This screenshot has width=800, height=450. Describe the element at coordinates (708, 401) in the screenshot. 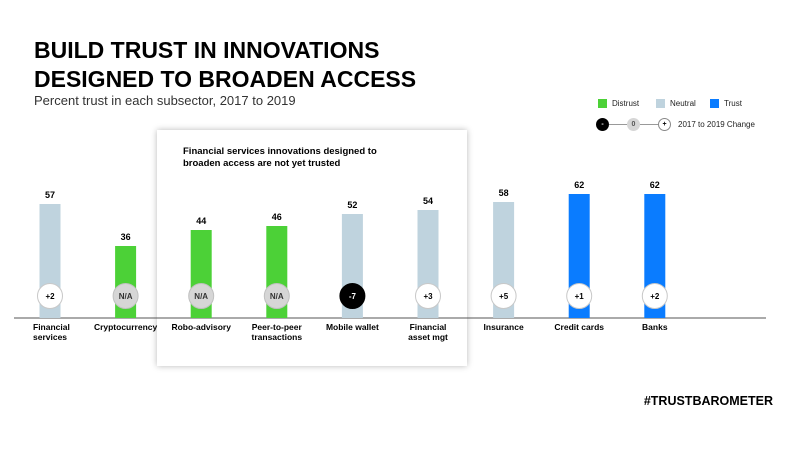

I see `trustbarometer-hashtag: #TRUSTBAROMETER` at that location.